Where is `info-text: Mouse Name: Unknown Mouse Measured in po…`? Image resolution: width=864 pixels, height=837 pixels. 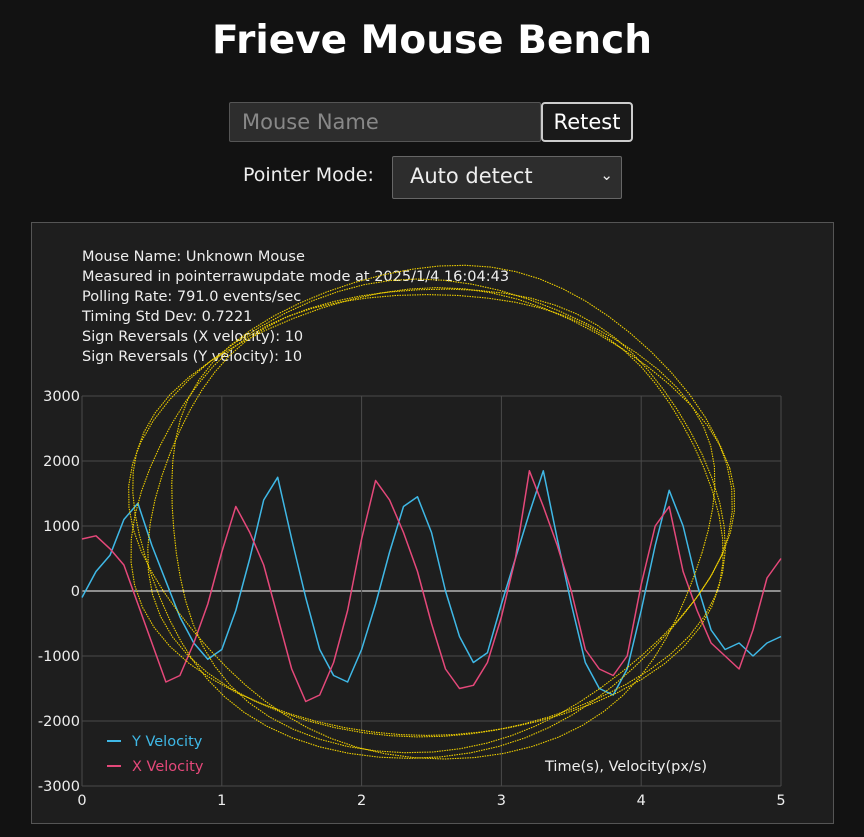
info-text: Mouse Name: Unknown Mouse Measured in po… is located at coordinates (295, 307).